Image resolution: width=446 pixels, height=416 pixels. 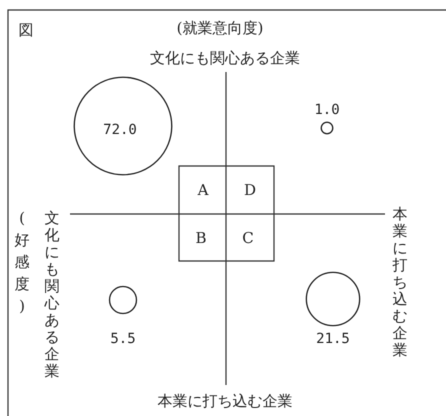 I want to click on data-label: 5.5, so click(x=123, y=339).